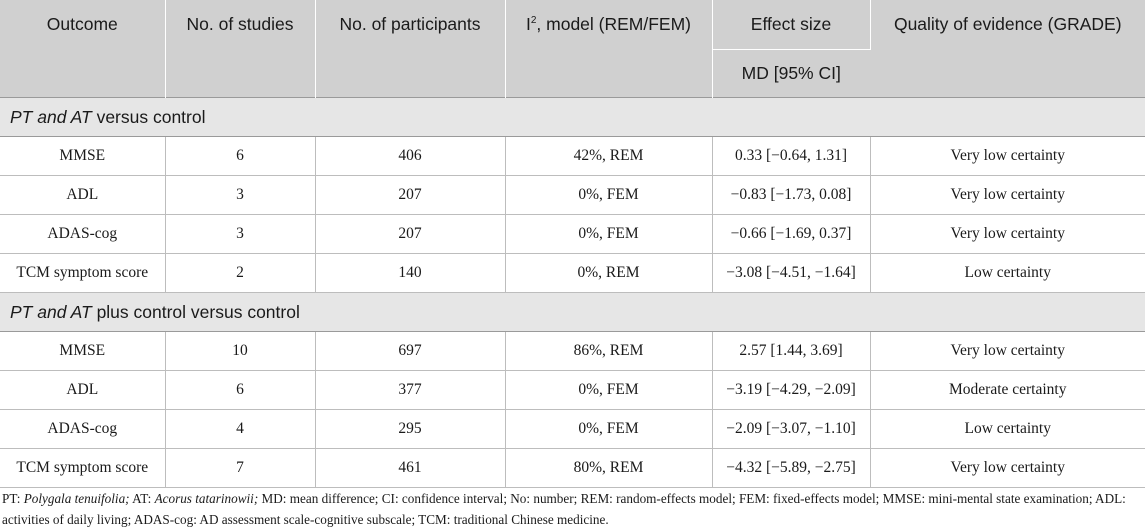  Describe the element at coordinates (410, 468) in the screenshot. I see `cell-participants: 461` at that location.